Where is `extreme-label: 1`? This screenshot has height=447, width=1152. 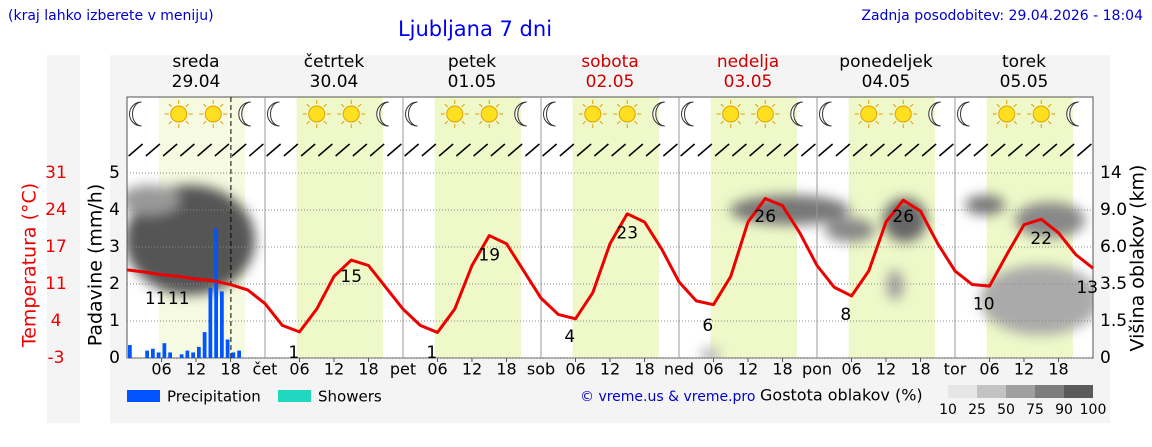 extreme-label: 1 is located at coordinates (293, 353).